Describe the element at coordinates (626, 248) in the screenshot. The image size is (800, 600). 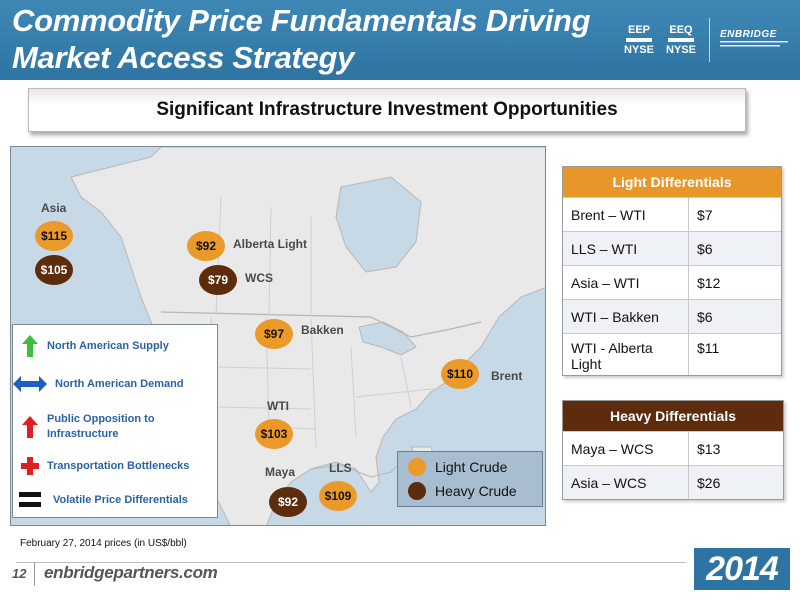
I see `row-pair: LLS – WTI` at that location.